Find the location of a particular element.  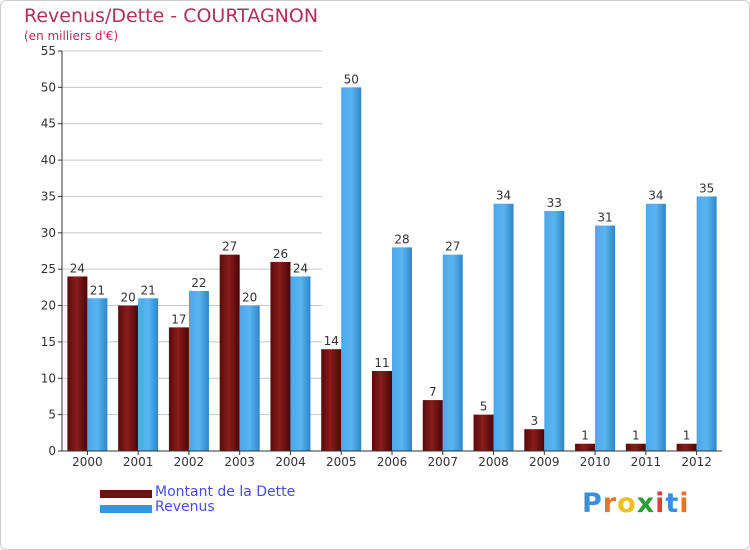

bar-dette-2005 is located at coordinates (331, 400).